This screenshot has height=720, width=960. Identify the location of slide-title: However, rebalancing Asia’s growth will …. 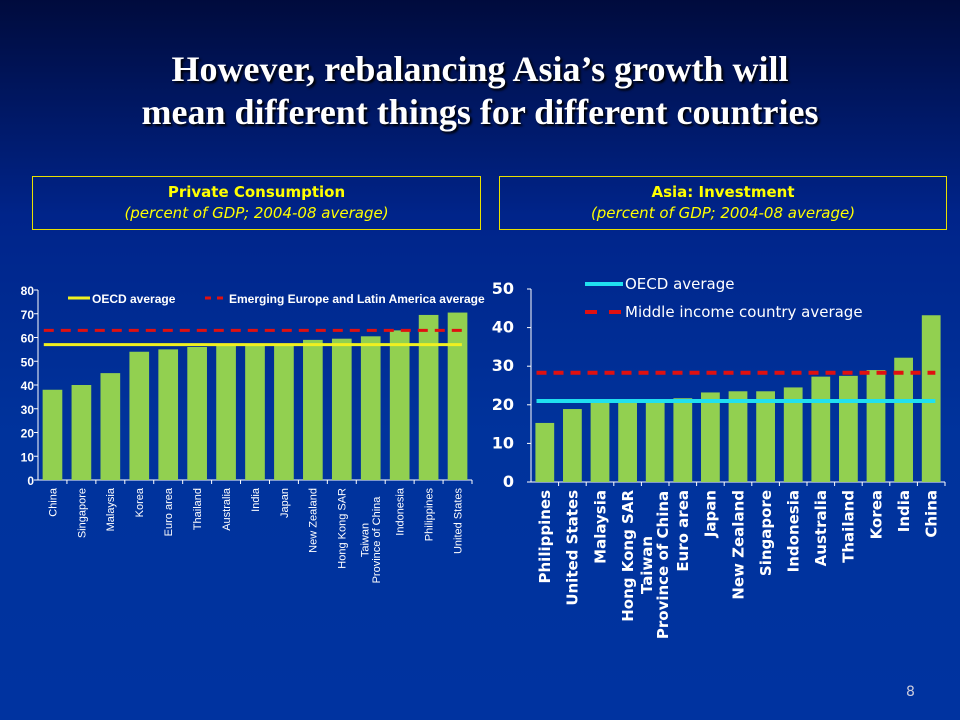
(480, 91).